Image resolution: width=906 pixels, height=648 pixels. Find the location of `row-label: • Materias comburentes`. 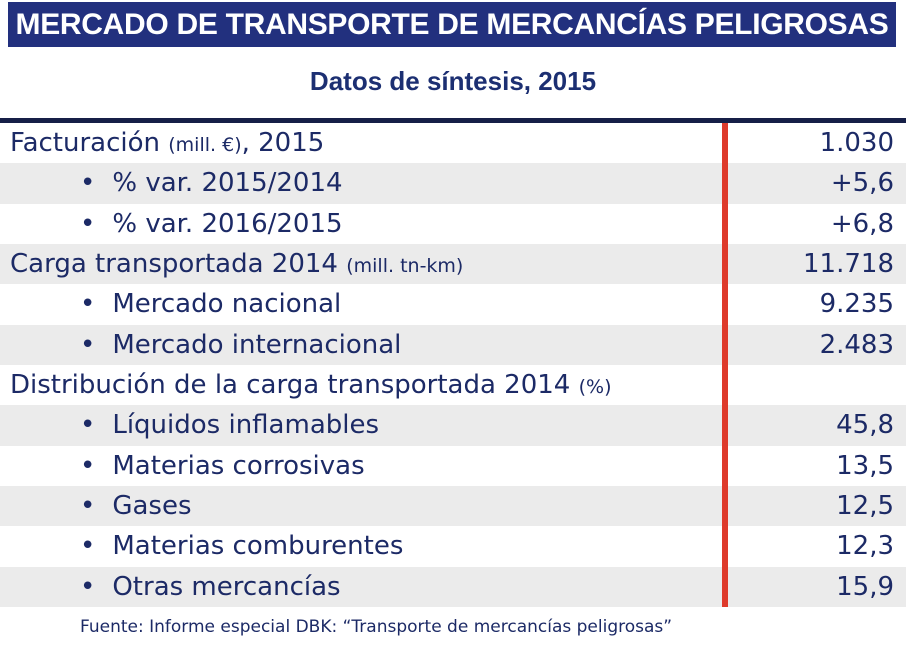

row-label: • Materias comburentes is located at coordinates (201, 546).